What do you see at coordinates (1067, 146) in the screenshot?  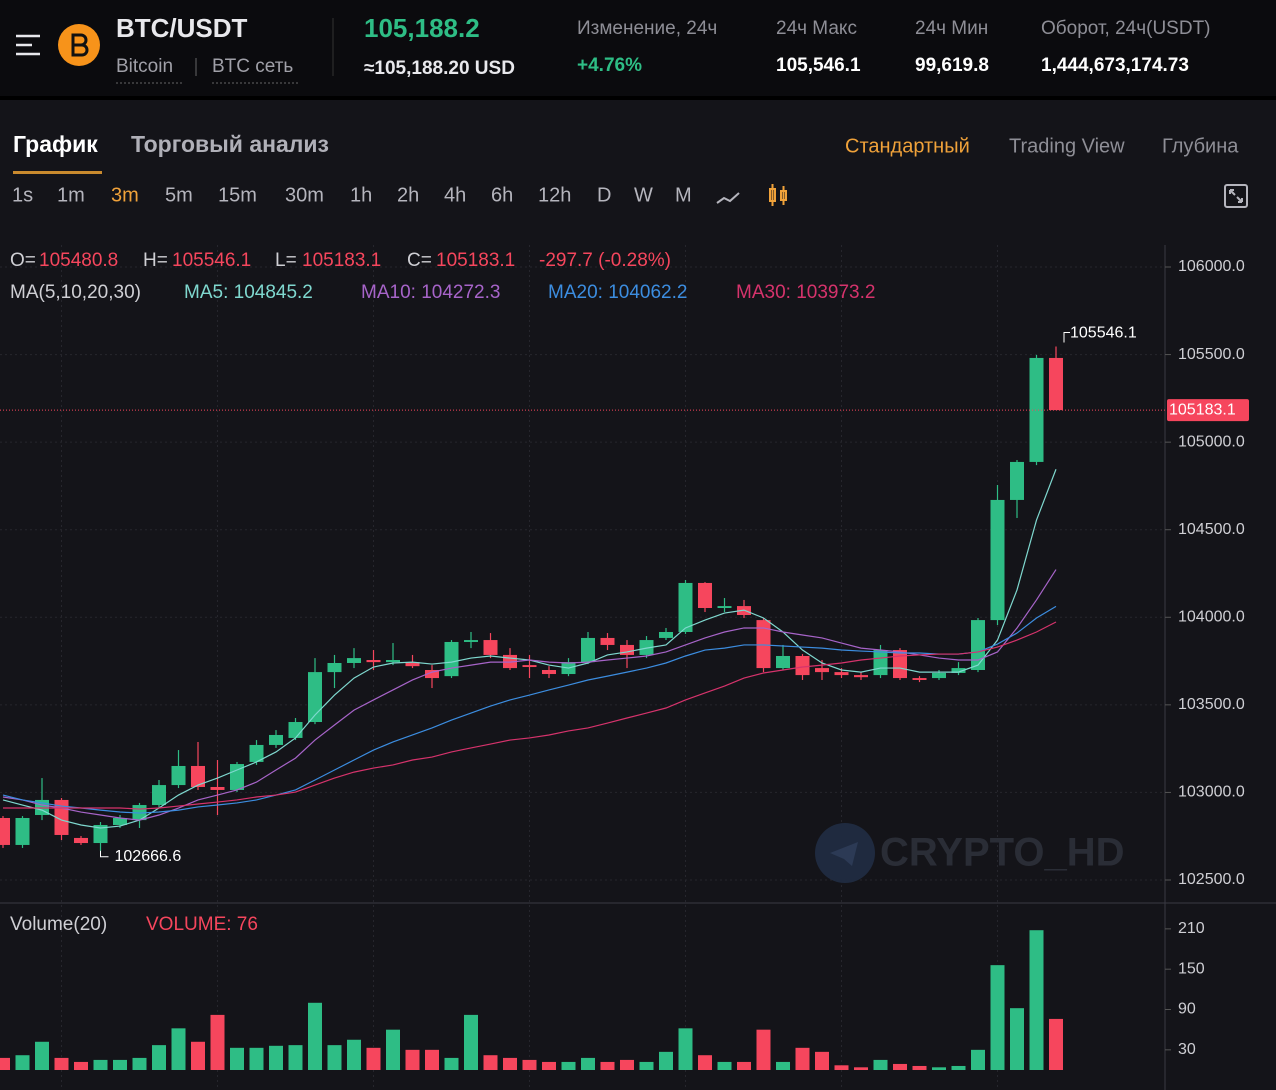 I see `view-option: Trading View` at bounding box center [1067, 146].